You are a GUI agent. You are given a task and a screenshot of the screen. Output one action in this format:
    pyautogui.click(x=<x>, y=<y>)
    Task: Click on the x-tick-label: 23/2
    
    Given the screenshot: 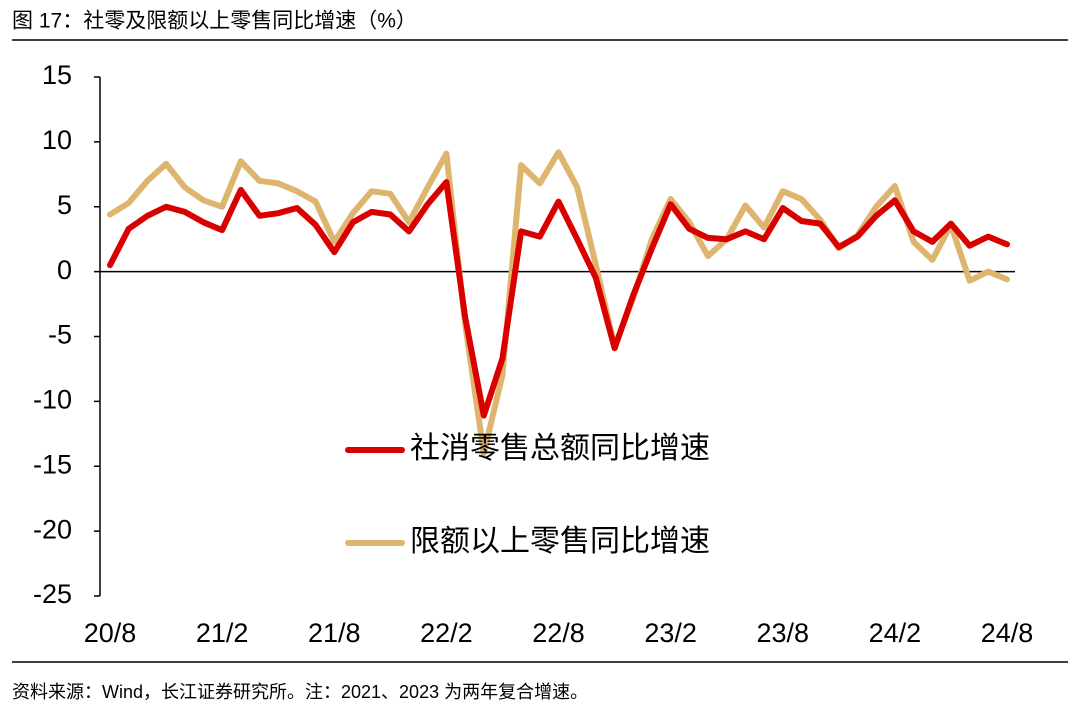 What is the action you would take?
    pyautogui.click(x=670, y=633)
    